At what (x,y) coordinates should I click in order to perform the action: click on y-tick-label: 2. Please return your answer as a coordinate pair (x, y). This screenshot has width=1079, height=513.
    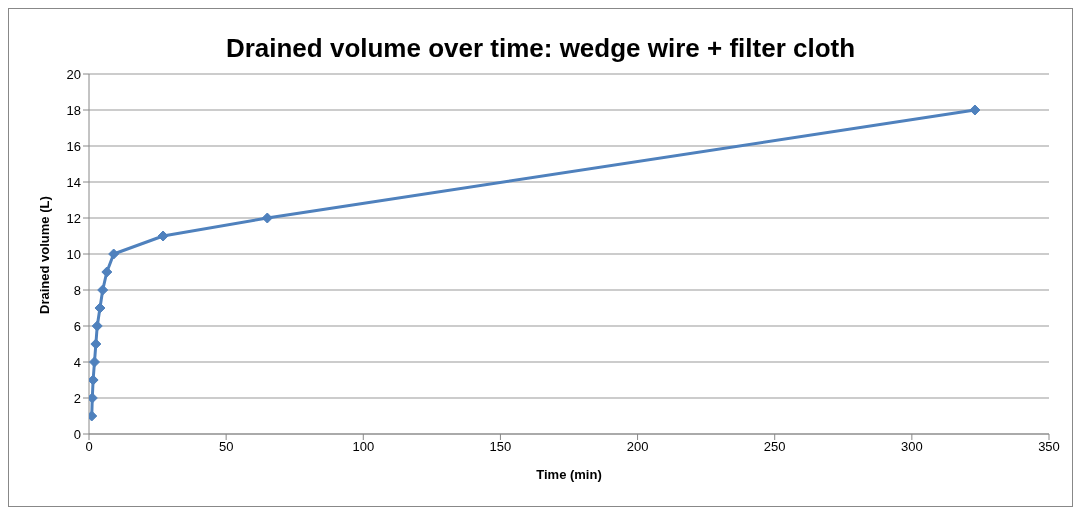
    Looking at the image, I should click on (77, 398).